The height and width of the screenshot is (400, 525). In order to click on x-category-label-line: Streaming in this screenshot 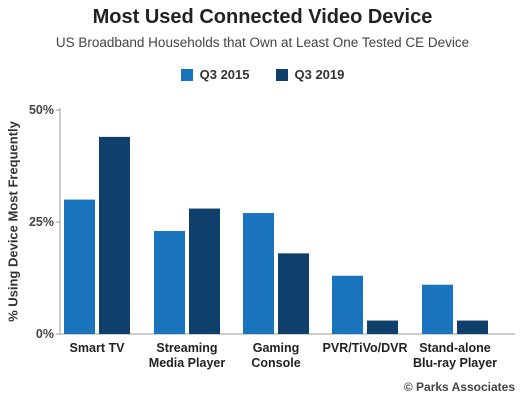, I will do `click(186, 348)`.